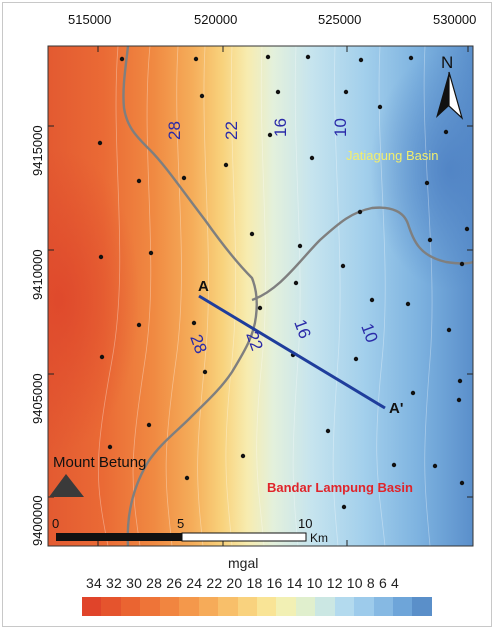  What do you see at coordinates (90, 19) in the screenshot?
I see `x-tick-label: 515000` at bounding box center [90, 19].